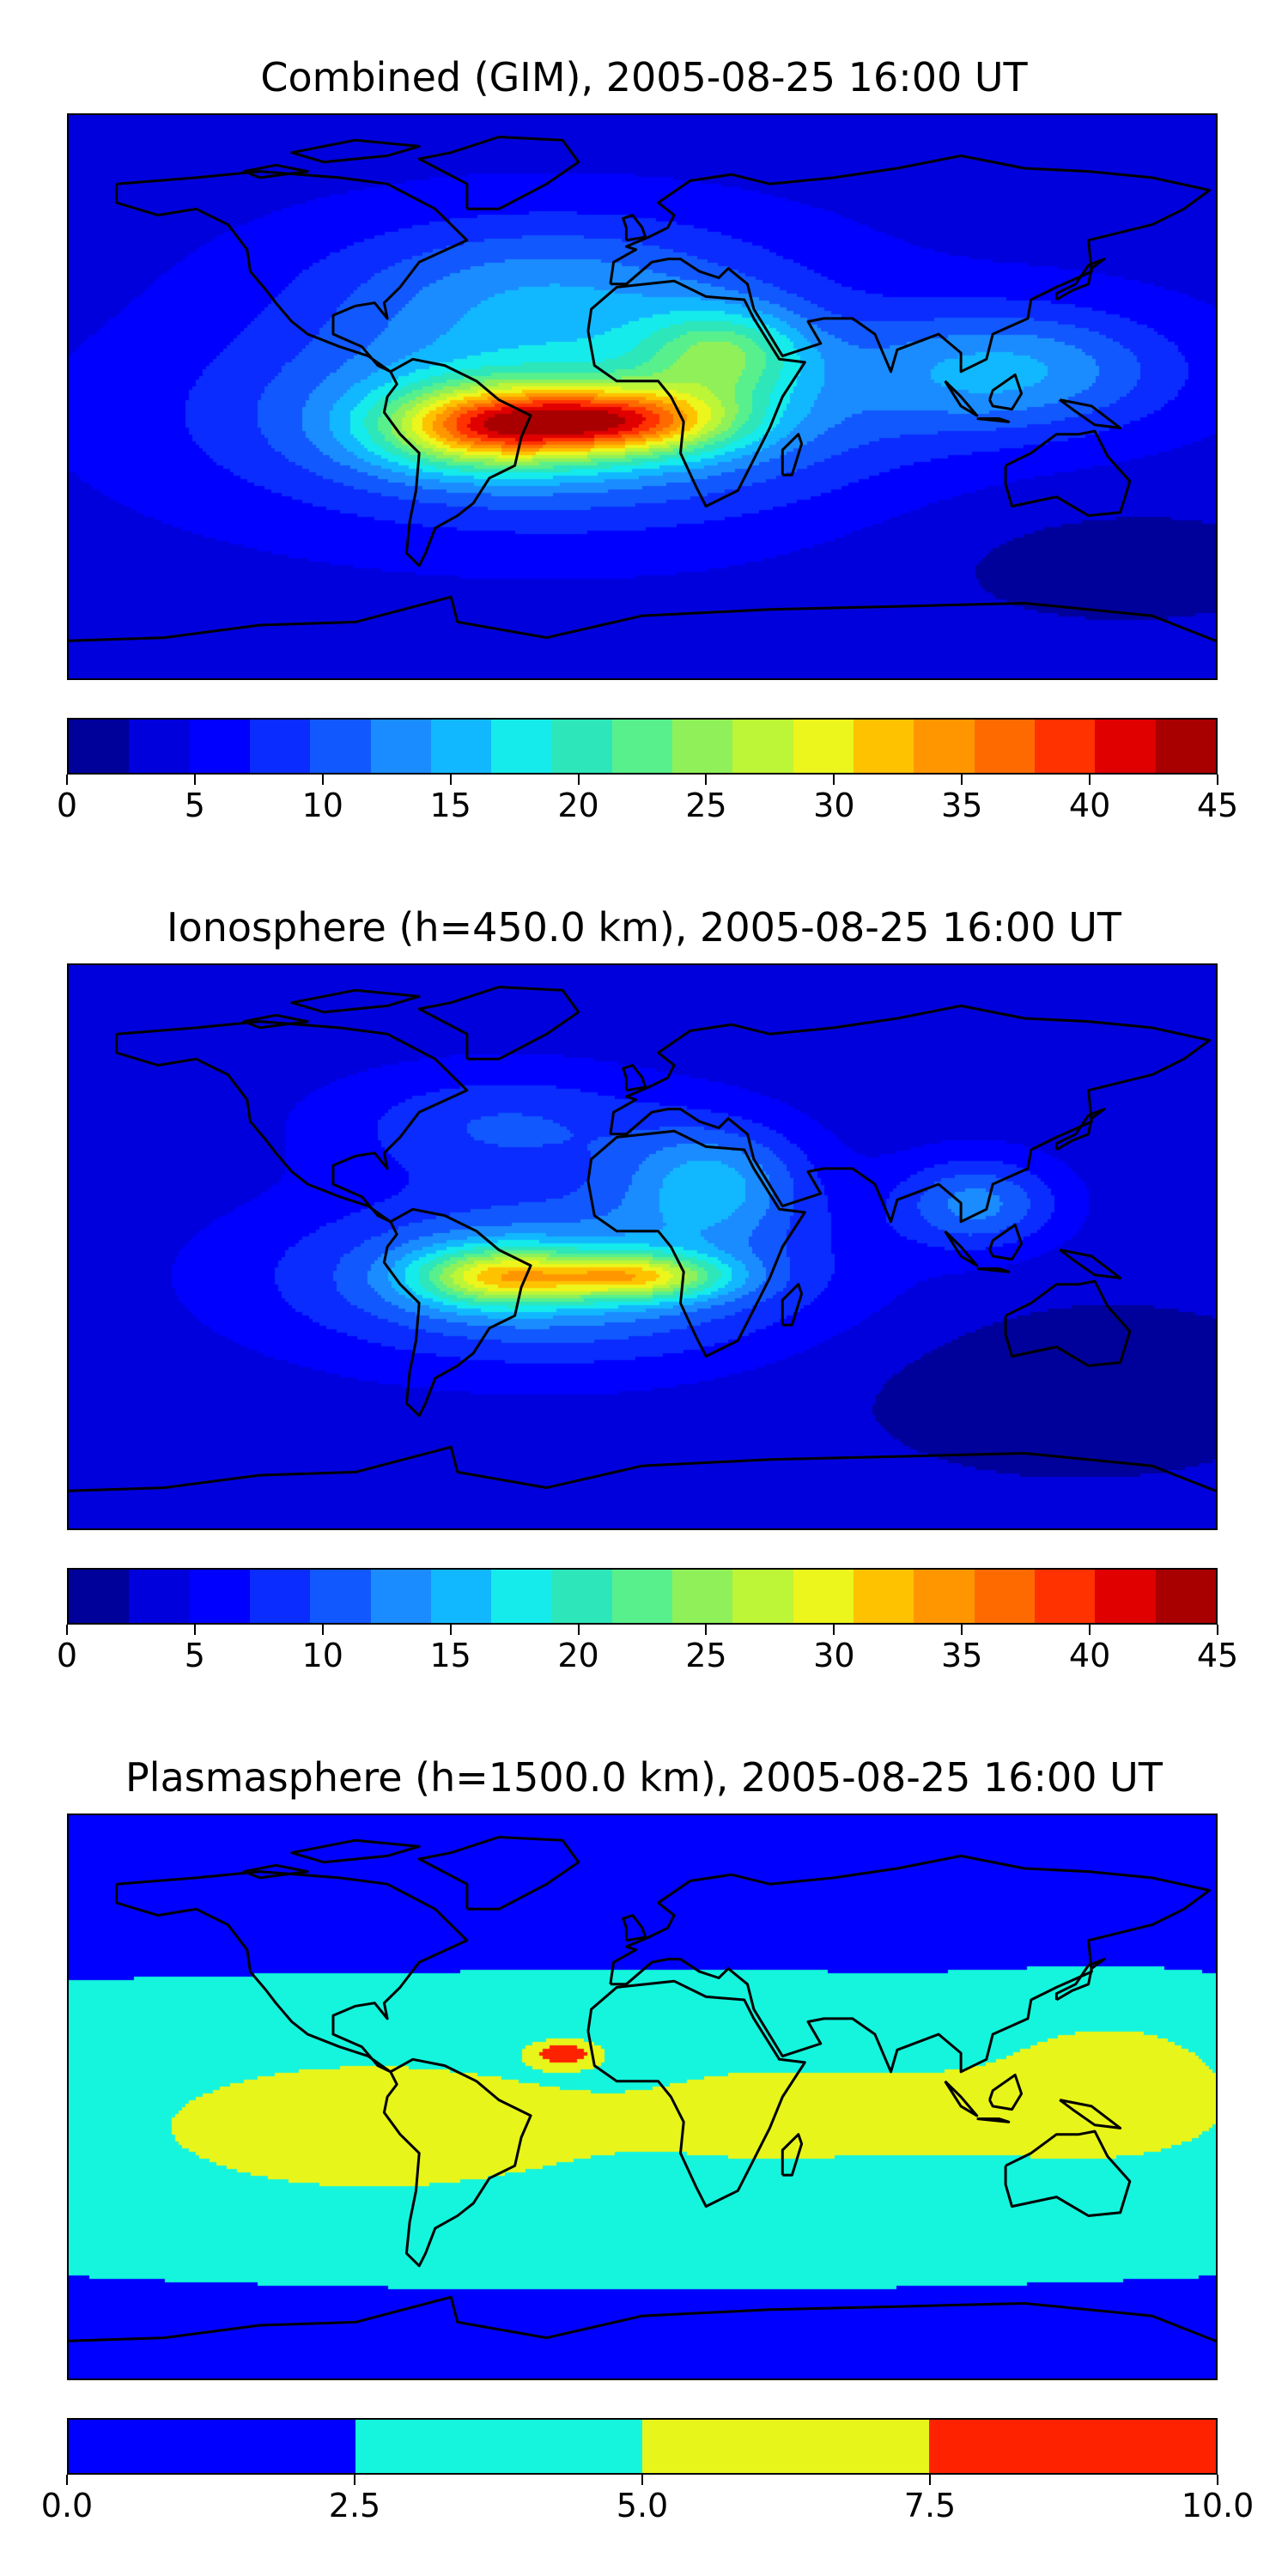 This screenshot has width=1288, height=2576. I want to click on colorbar-tick-label: 10.0, so click(1218, 2506).